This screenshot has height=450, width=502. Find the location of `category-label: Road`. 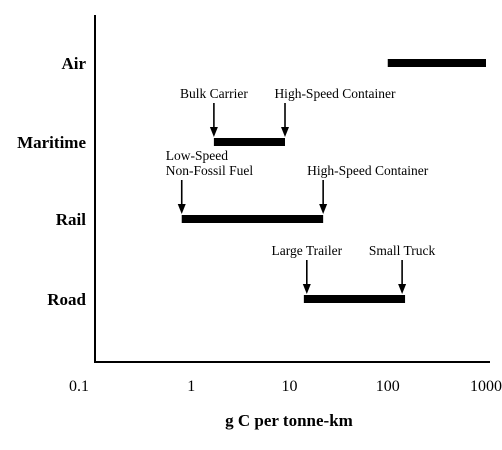

category-label: Road is located at coordinates (66, 299).